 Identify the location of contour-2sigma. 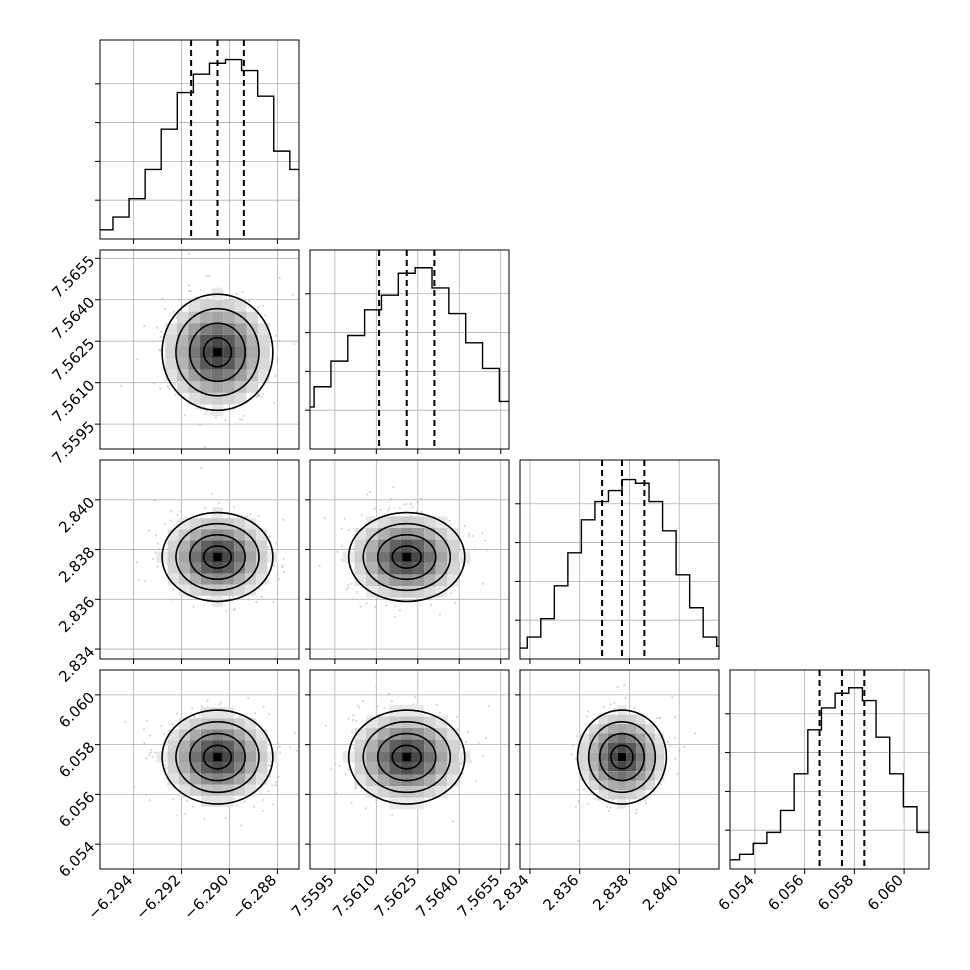
(217, 557).